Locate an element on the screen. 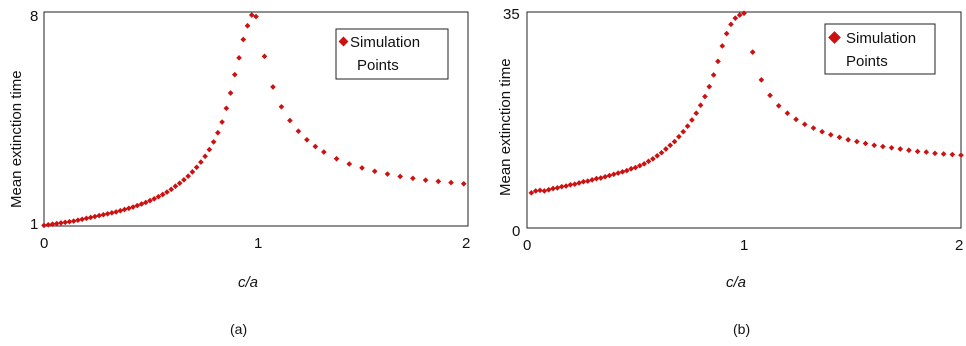  panel-caption-b: (b) is located at coordinates (741, 329).